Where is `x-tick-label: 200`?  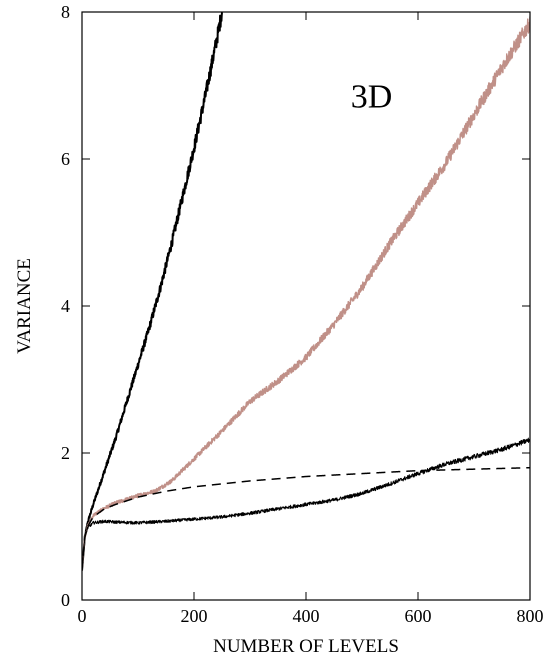 x-tick-label: 200 is located at coordinates (194, 616).